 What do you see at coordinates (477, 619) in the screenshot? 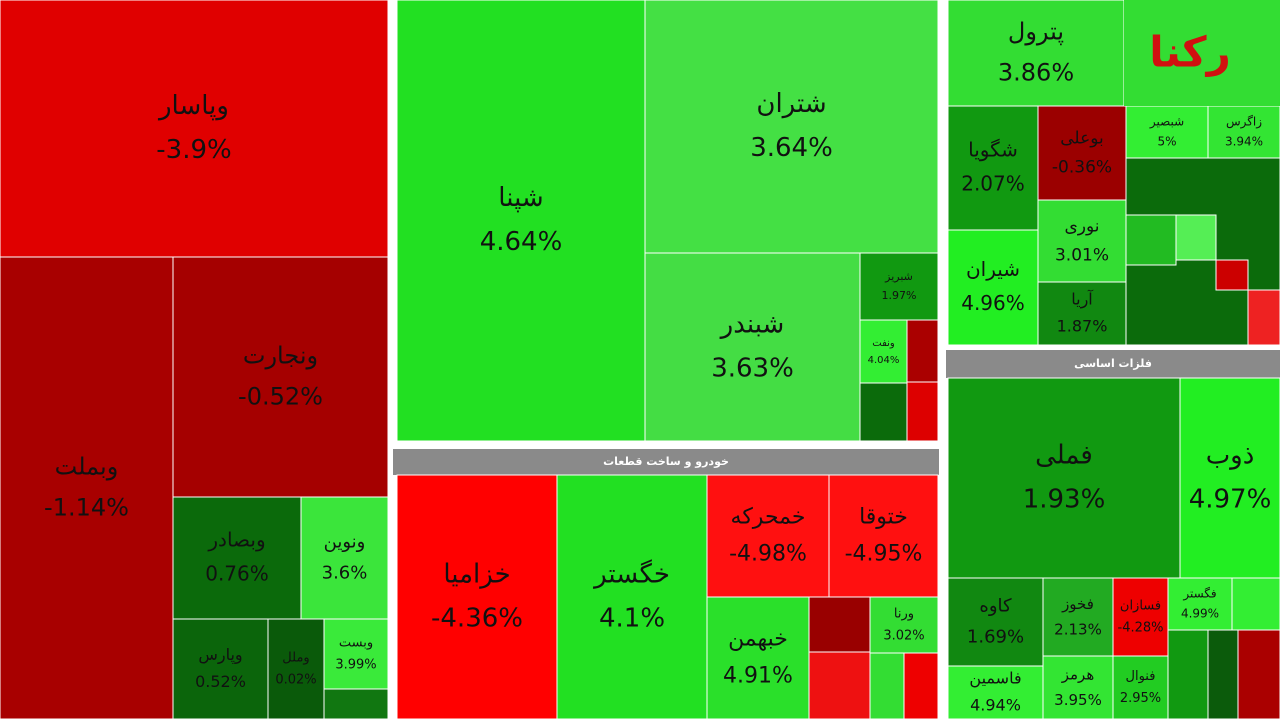
I see `tile-change: -4.36%` at bounding box center [477, 619].